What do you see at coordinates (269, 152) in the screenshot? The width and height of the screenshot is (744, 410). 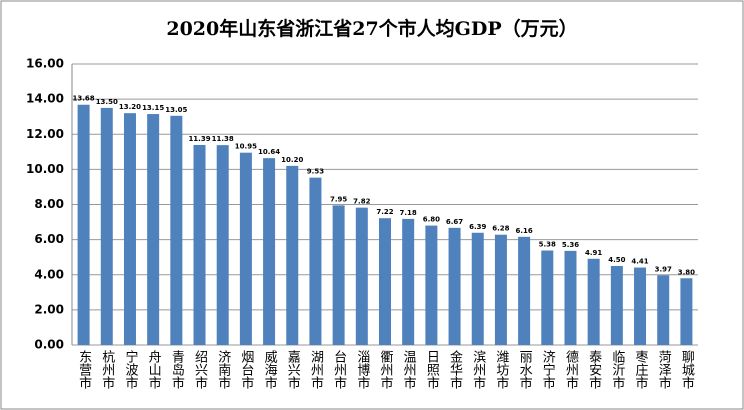 I see `value-label: 10.64` at bounding box center [269, 152].